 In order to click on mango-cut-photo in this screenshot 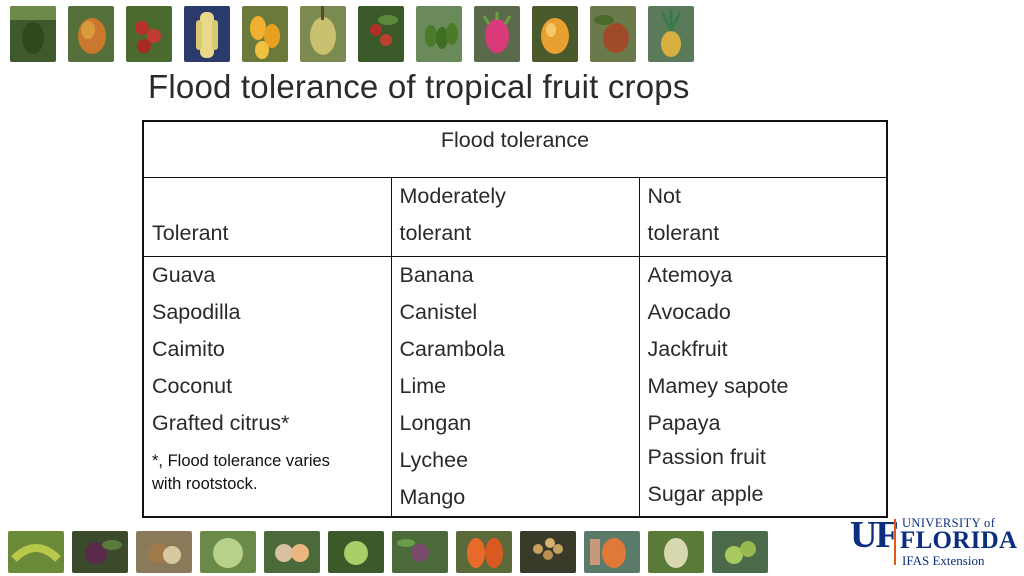, I will do `click(612, 552)`.